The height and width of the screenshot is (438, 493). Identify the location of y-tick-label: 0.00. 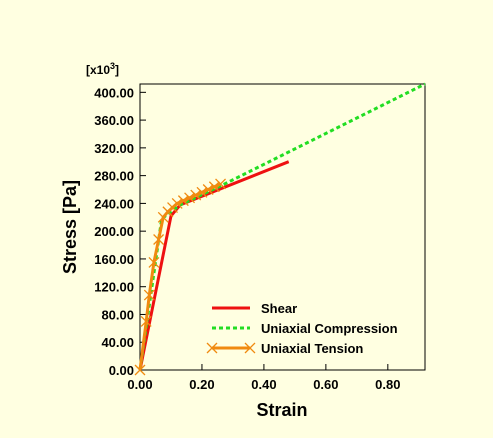
(121, 370).